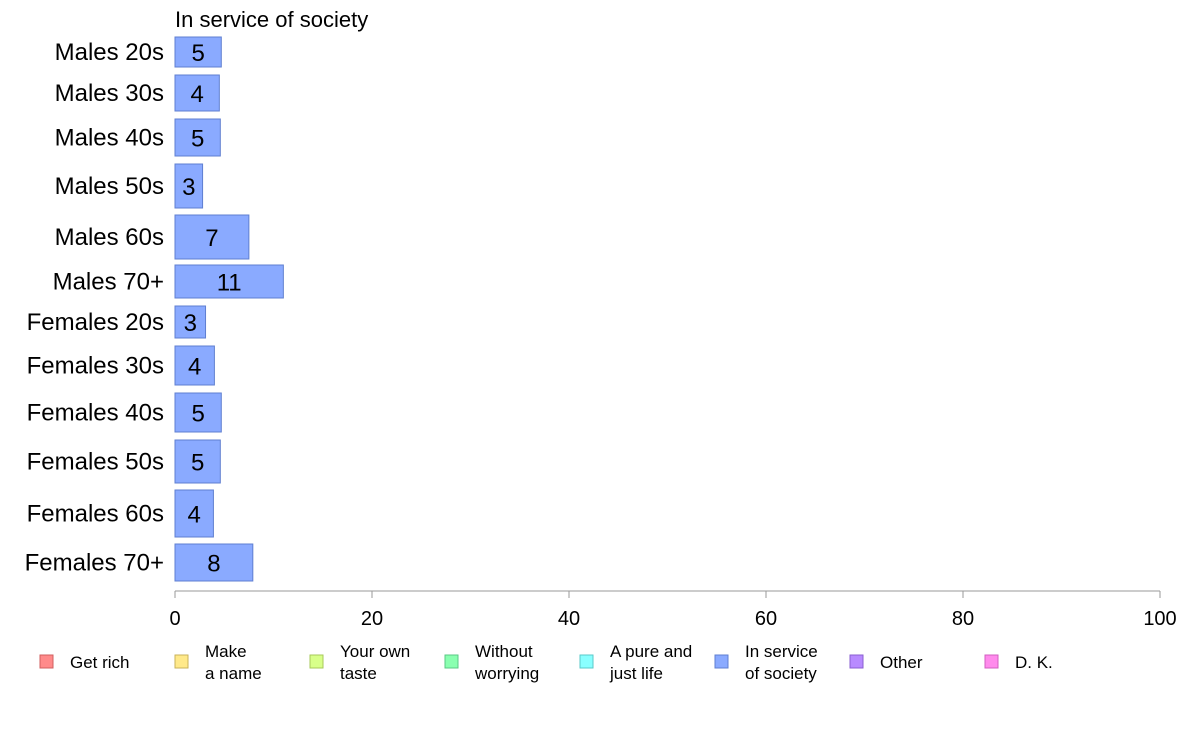 The width and height of the screenshot is (1188, 736). Describe the element at coordinates (636, 673) in the screenshot. I see `legend-label: just life` at that location.